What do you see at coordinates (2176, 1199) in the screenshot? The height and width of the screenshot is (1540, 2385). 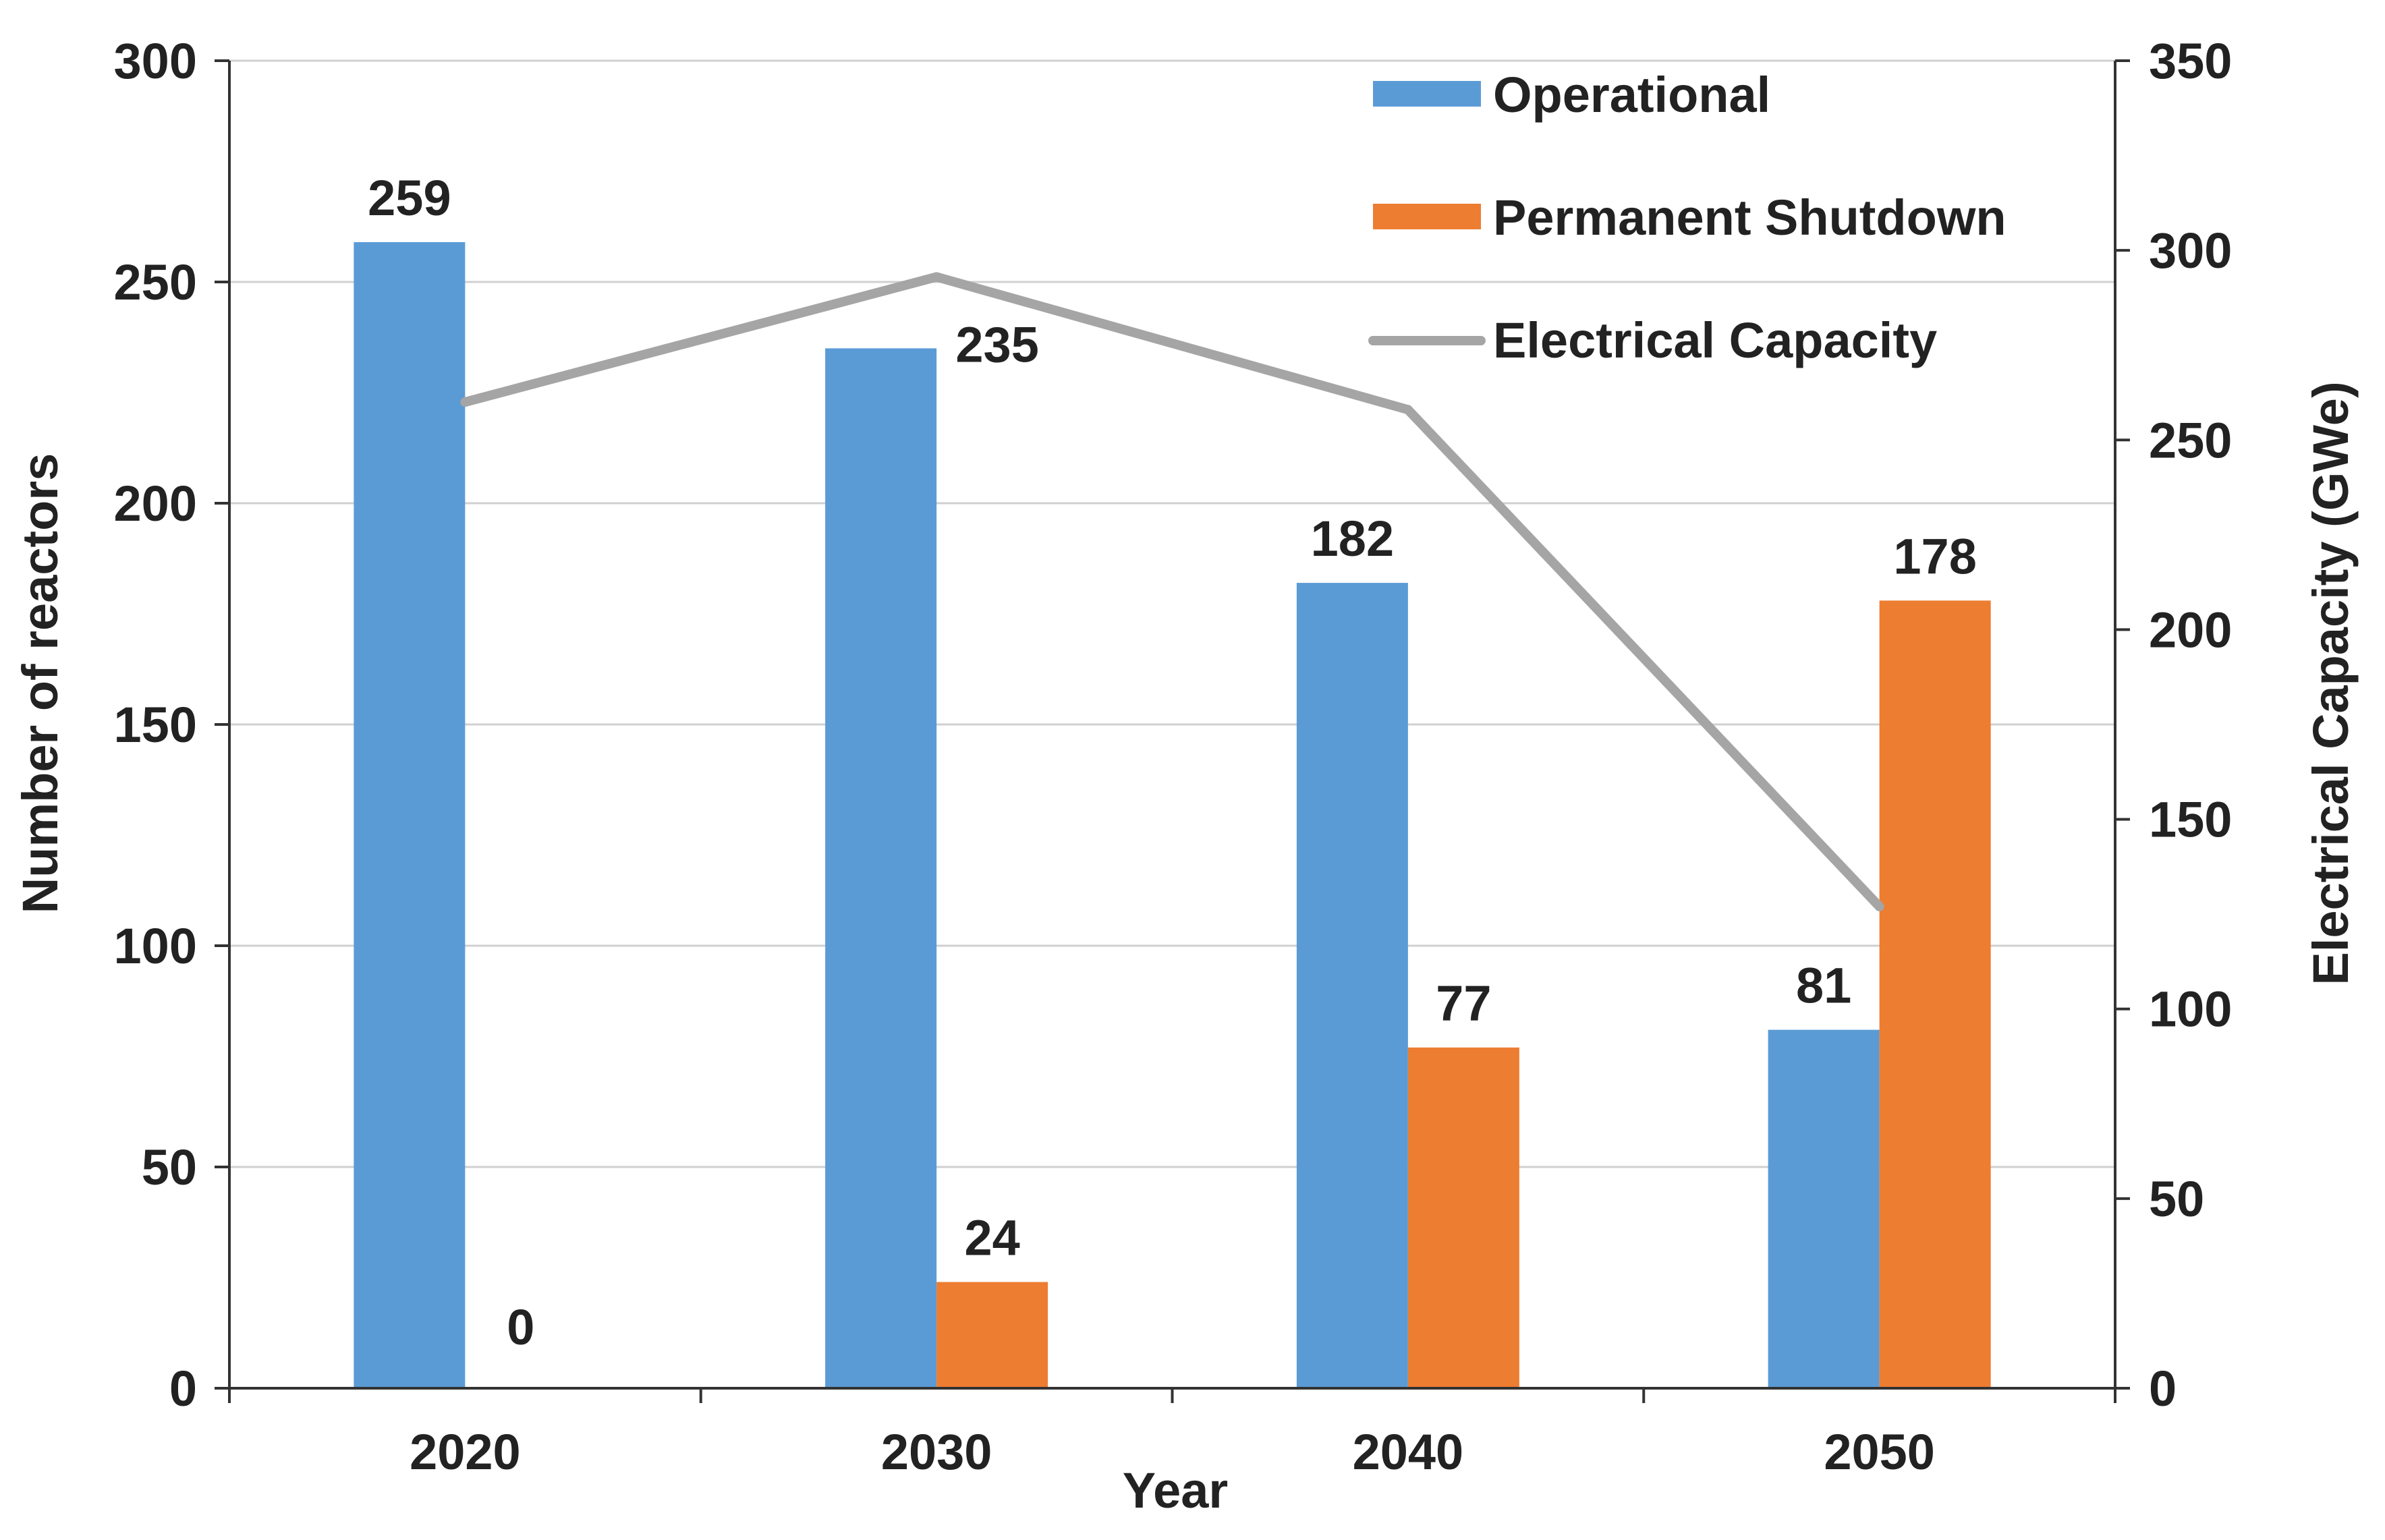 I see `y2-tick-label: 50` at bounding box center [2176, 1199].